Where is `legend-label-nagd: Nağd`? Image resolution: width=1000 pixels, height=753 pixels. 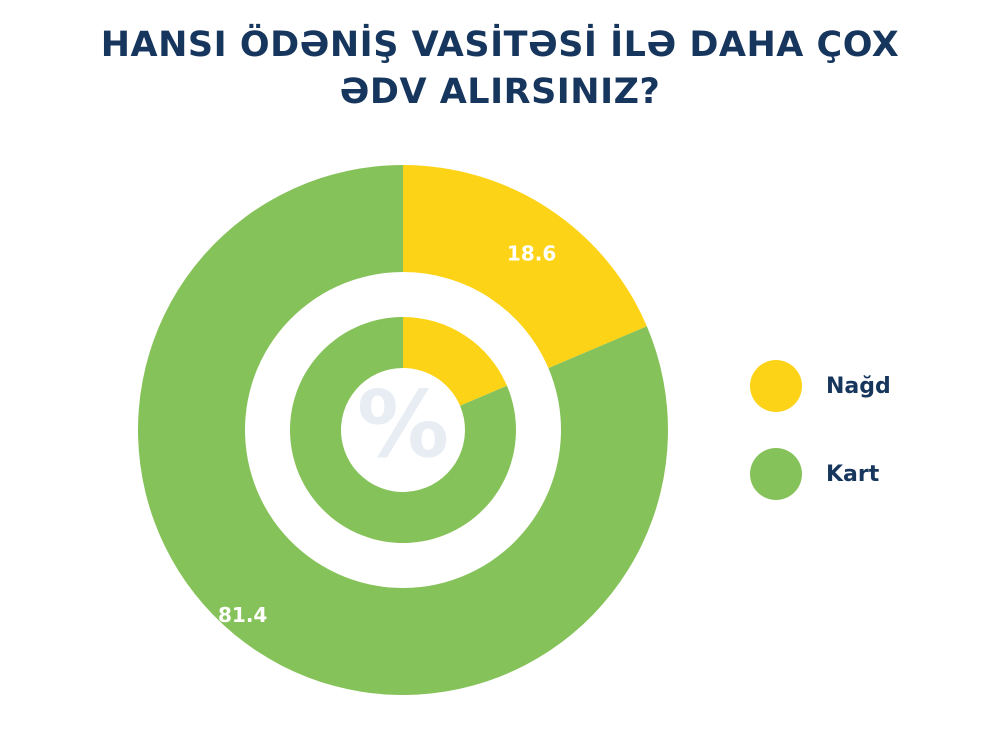 legend-label-nagd: Nağd is located at coordinates (858, 386).